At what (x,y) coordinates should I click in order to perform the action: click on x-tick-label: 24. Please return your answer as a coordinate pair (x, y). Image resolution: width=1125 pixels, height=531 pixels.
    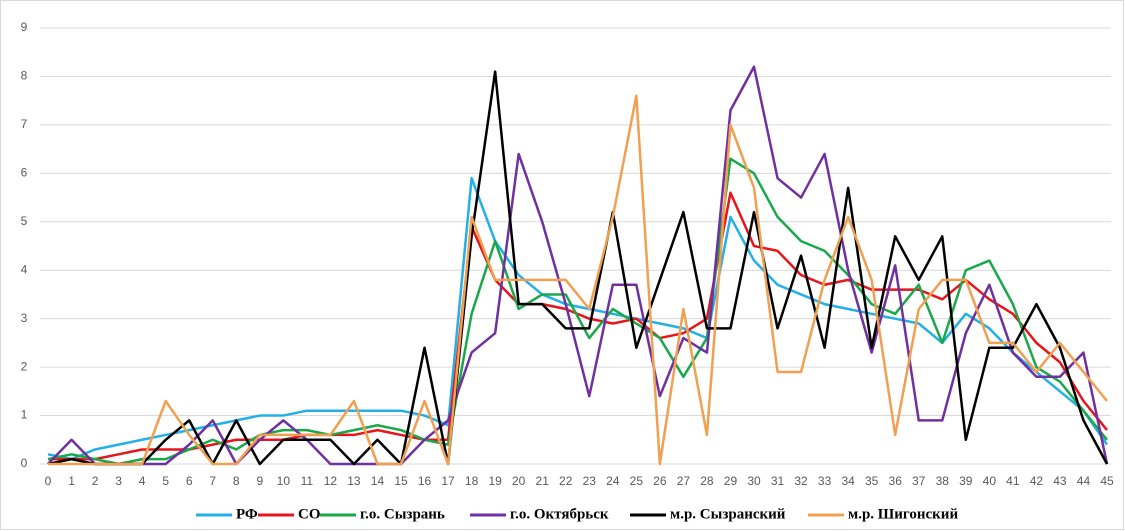
    Looking at the image, I should click on (613, 481).